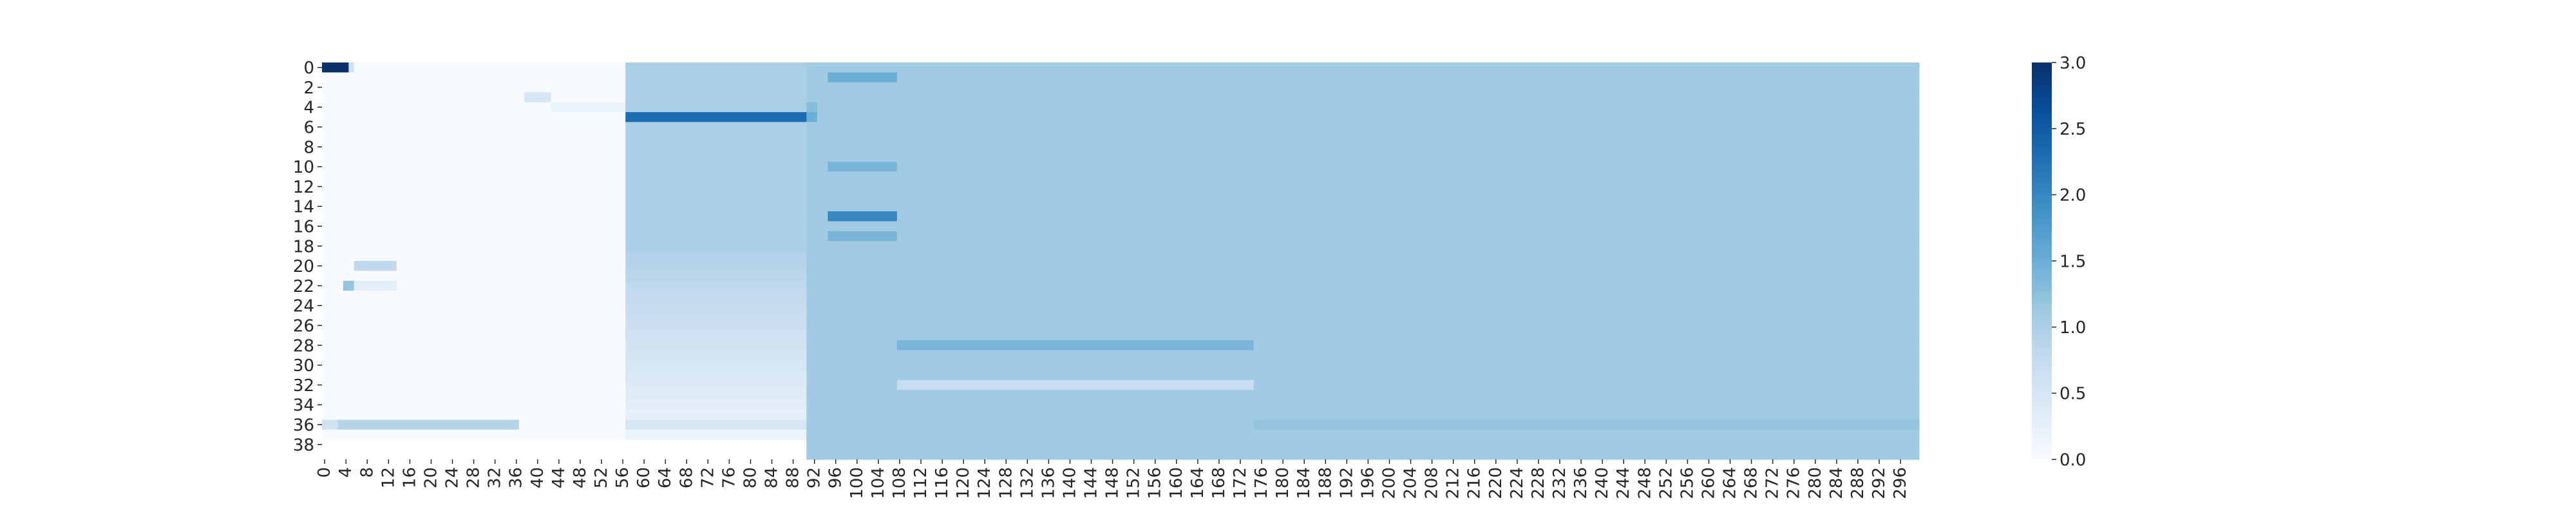 The width and height of the screenshot is (2576, 518). Describe the element at coordinates (708, 477) in the screenshot. I see `x-tick-label: 72` at that location.